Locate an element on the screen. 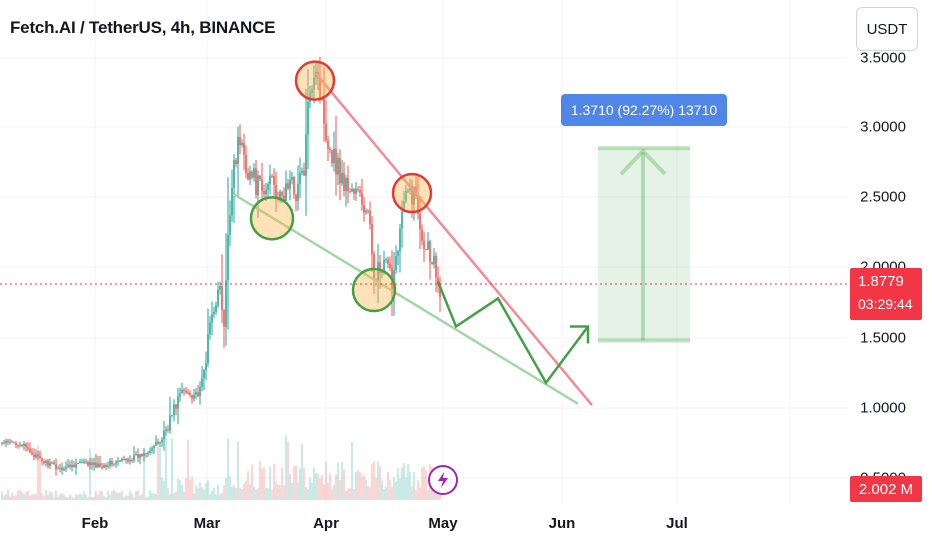  lightning-bolt-icon is located at coordinates (443, 480).